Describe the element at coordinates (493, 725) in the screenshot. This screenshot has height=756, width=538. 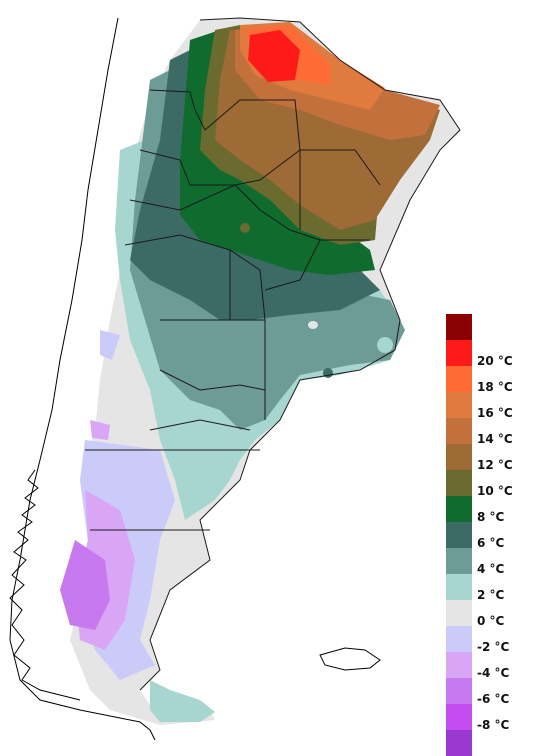
I see `legend-label: -8 °C` at that location.